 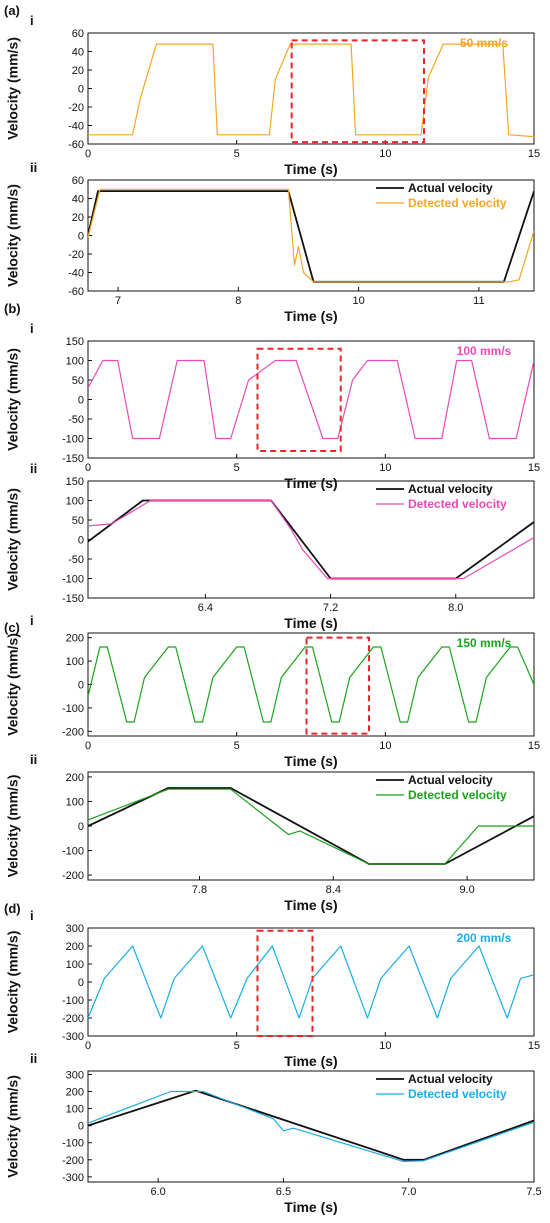 I want to click on panel-label-d: (d), so click(x=12, y=908).